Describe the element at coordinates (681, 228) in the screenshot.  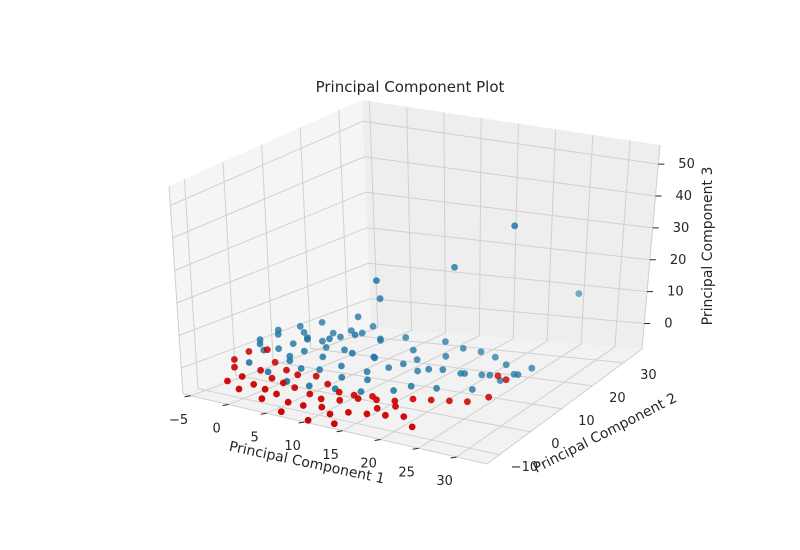
I see `z-tick-label: 30` at that location.